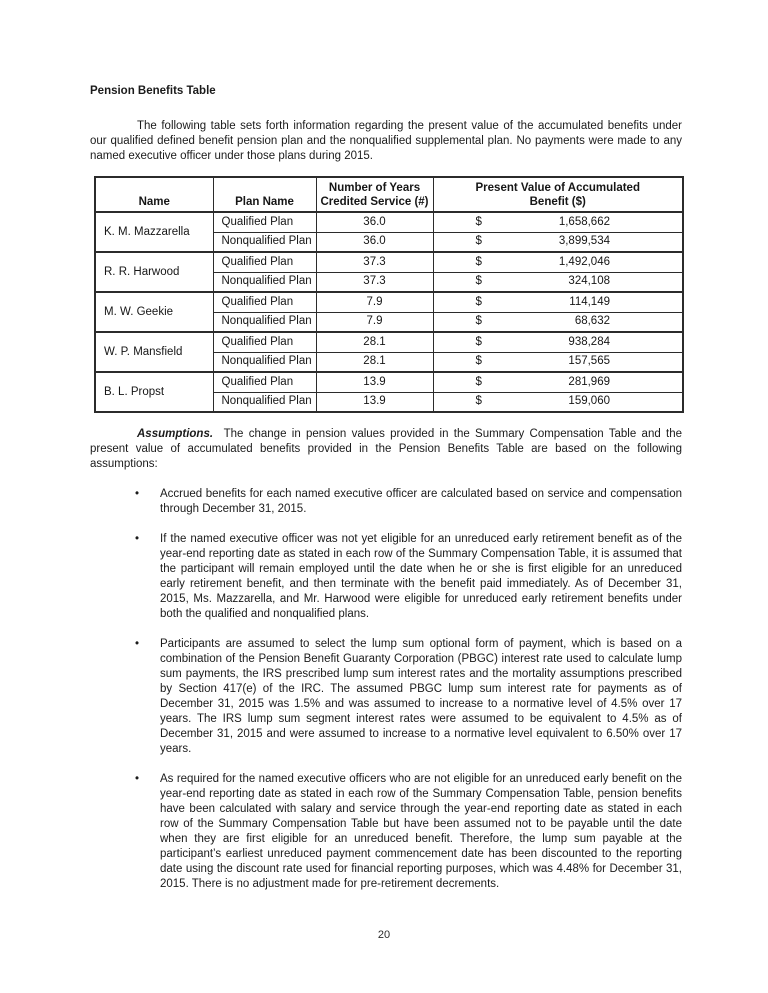 Image resolution: width=768 pixels, height=993 pixels. Describe the element at coordinates (154, 312) in the screenshot. I see `executive-name-cell: M. W. Geekie` at that location.